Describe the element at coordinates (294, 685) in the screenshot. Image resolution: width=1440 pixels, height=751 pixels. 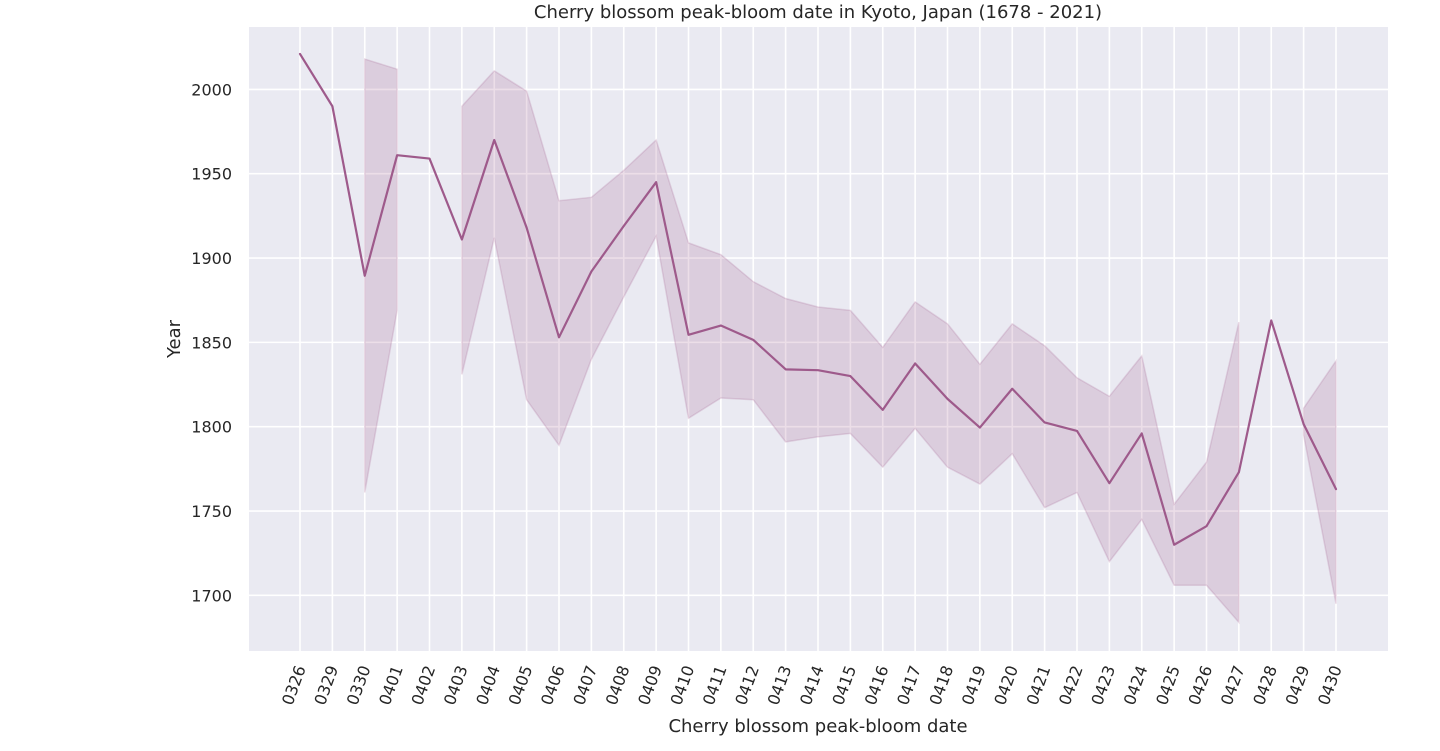
I see `x-tick-label: 0326` at that location.